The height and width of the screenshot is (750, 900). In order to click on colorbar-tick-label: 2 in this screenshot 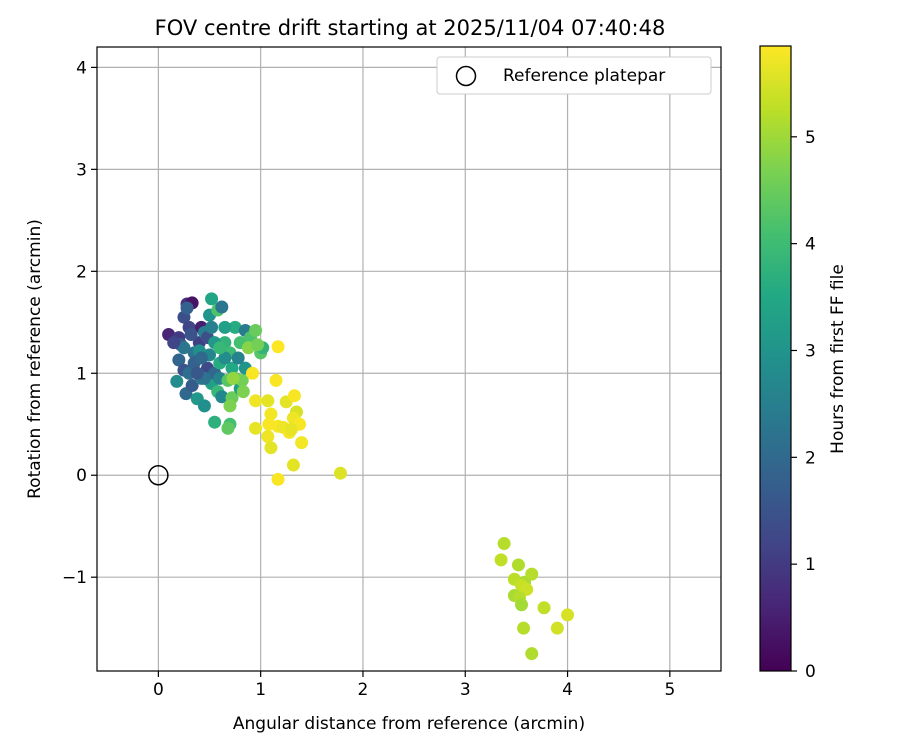, I will do `click(810, 458)`.